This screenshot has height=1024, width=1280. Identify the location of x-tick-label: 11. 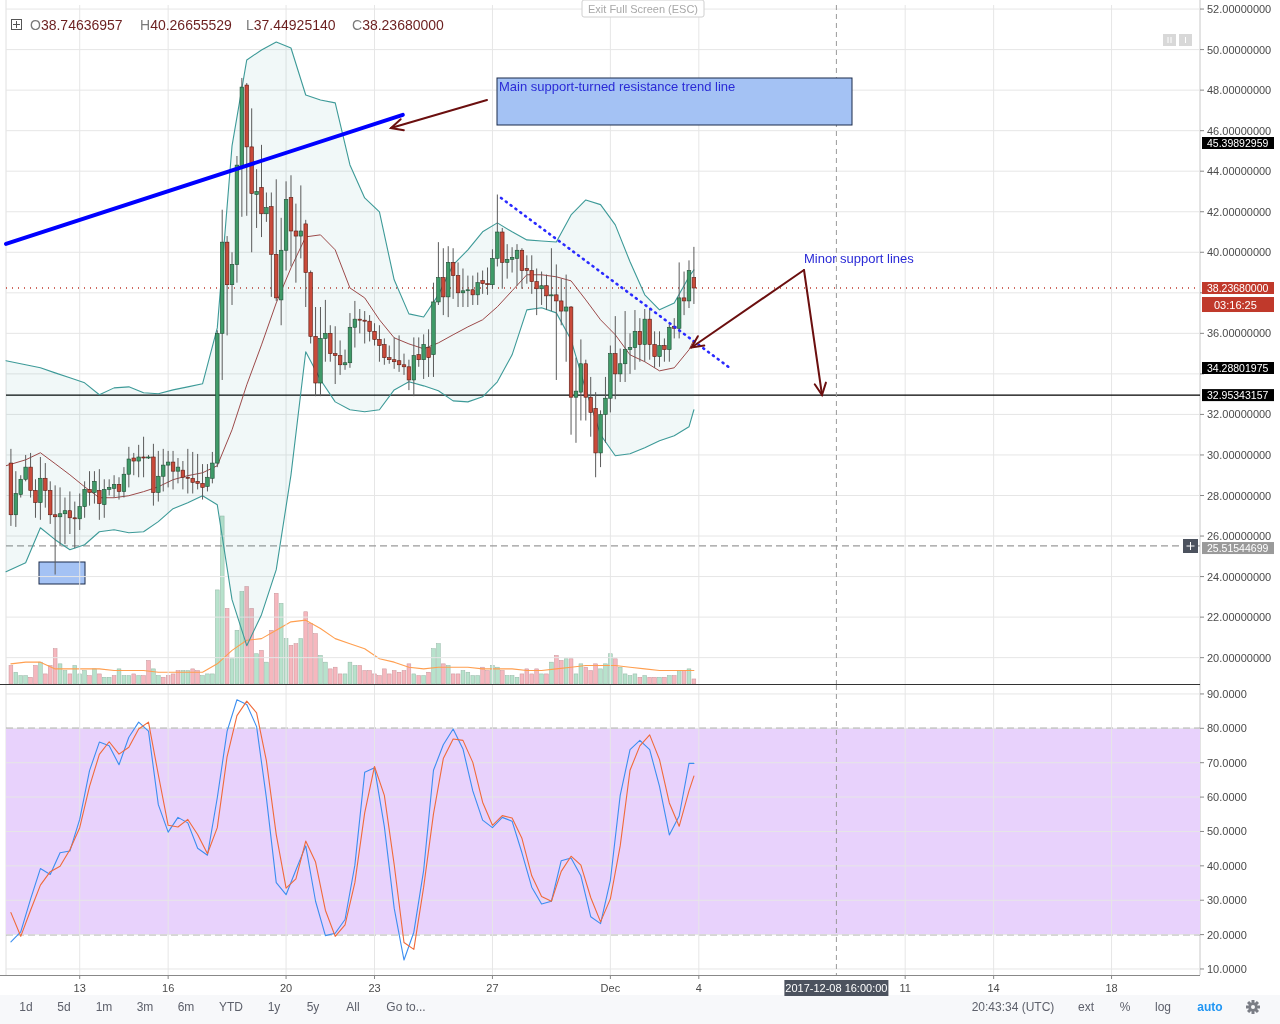
(905, 988).